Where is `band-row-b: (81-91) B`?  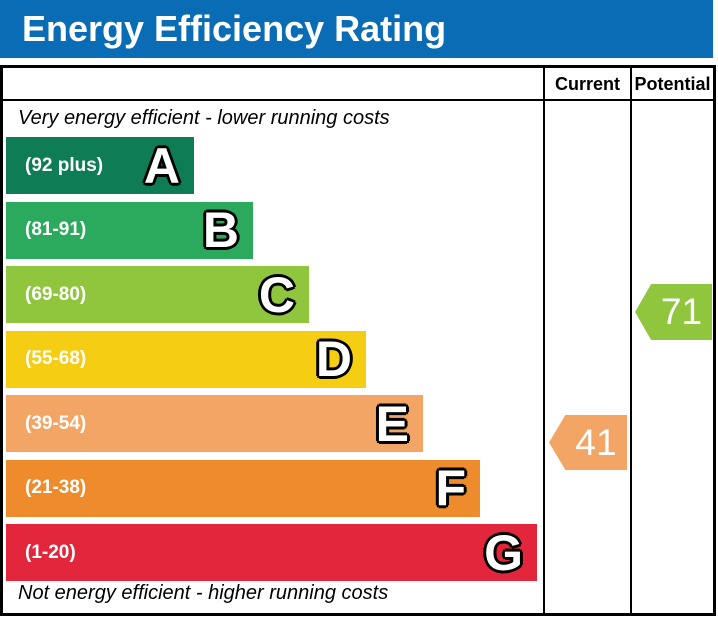
band-row-b: (81-91) B is located at coordinates (129, 230).